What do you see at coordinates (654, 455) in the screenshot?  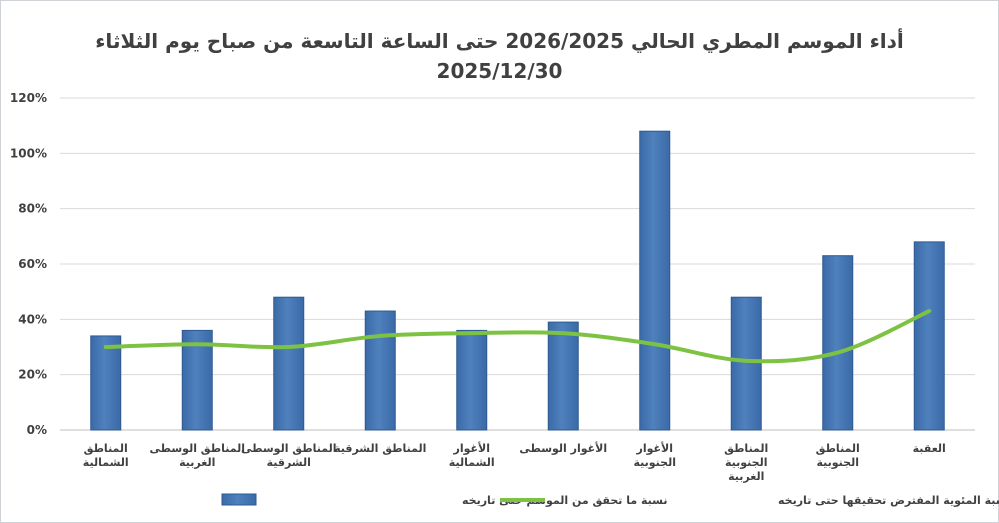 I see `x-tick-label: الأغوار الجنوبية` at bounding box center [654, 455].